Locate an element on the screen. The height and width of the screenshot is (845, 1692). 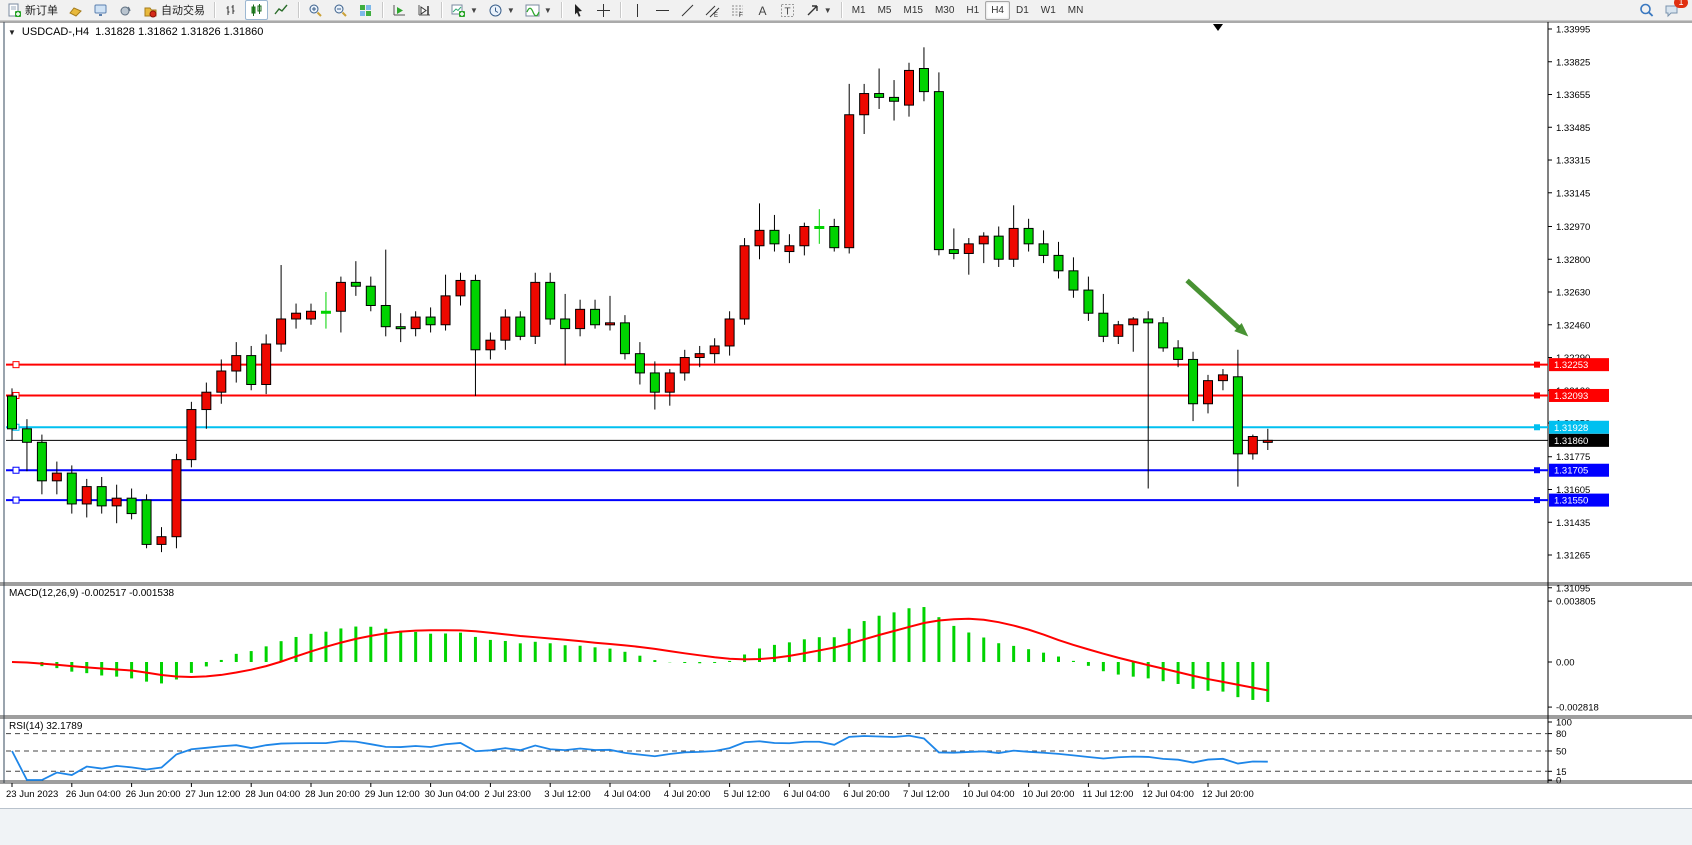
crosshair-button is located at coordinates (603, 10).